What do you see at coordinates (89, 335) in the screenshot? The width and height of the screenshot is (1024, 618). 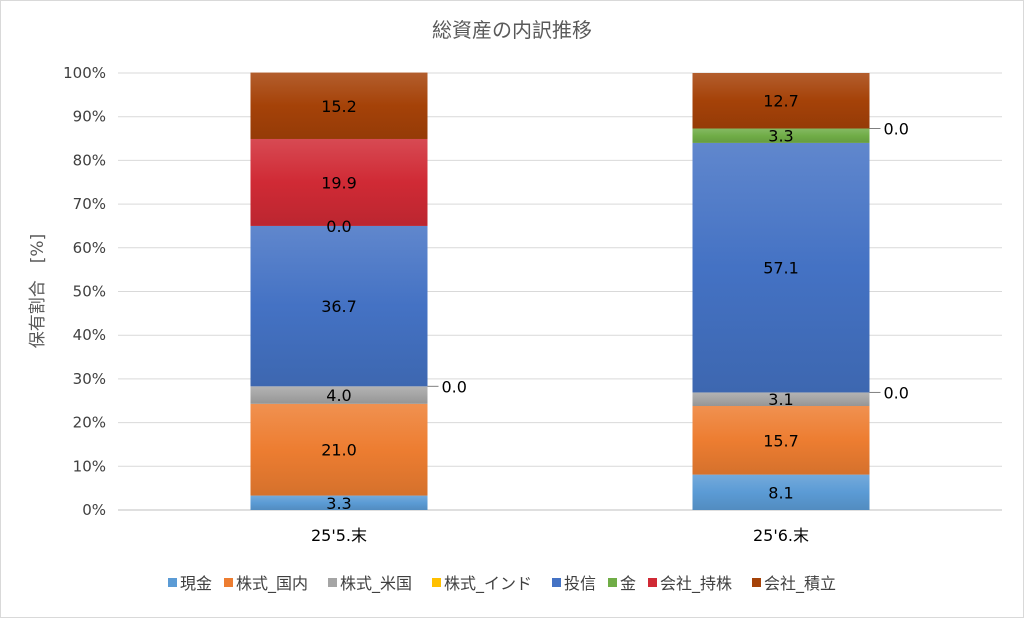 I see `y-tick-label: 40%` at bounding box center [89, 335].